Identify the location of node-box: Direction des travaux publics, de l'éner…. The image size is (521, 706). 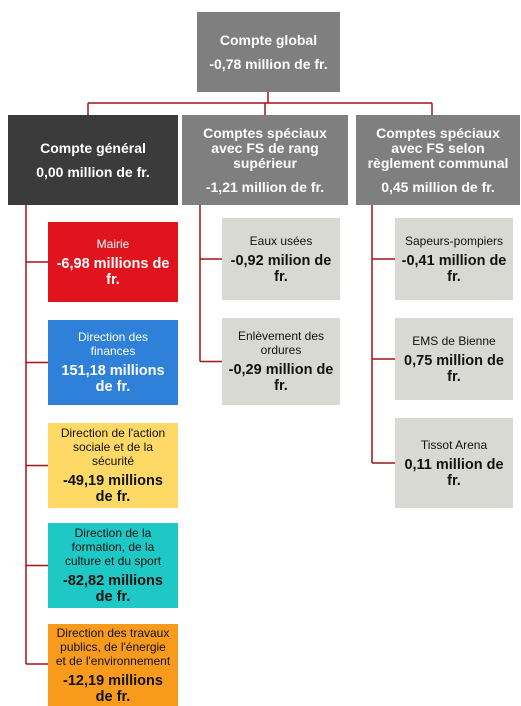
(113, 665).